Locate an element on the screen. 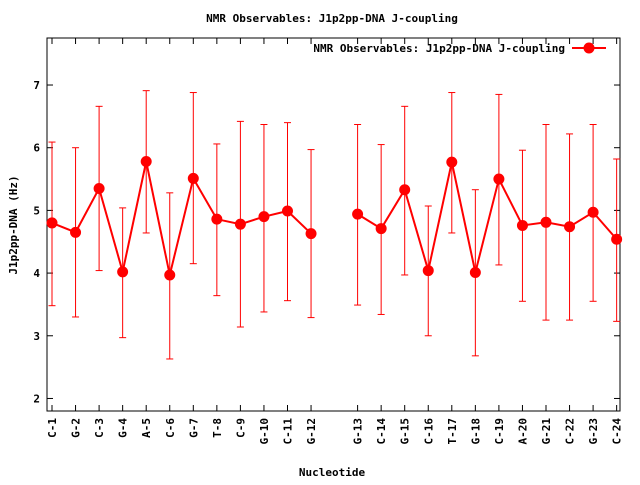 The height and width of the screenshot is (485, 640). x-tick-label: G-2 is located at coordinates (76, 428).